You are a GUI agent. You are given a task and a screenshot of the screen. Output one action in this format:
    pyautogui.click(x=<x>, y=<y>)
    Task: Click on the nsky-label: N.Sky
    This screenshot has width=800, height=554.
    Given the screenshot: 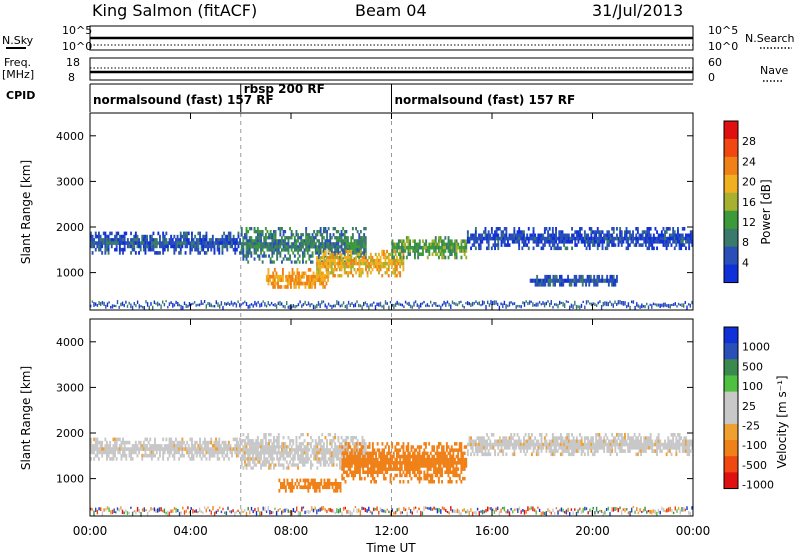 What is the action you would take?
    pyautogui.click(x=18, y=40)
    